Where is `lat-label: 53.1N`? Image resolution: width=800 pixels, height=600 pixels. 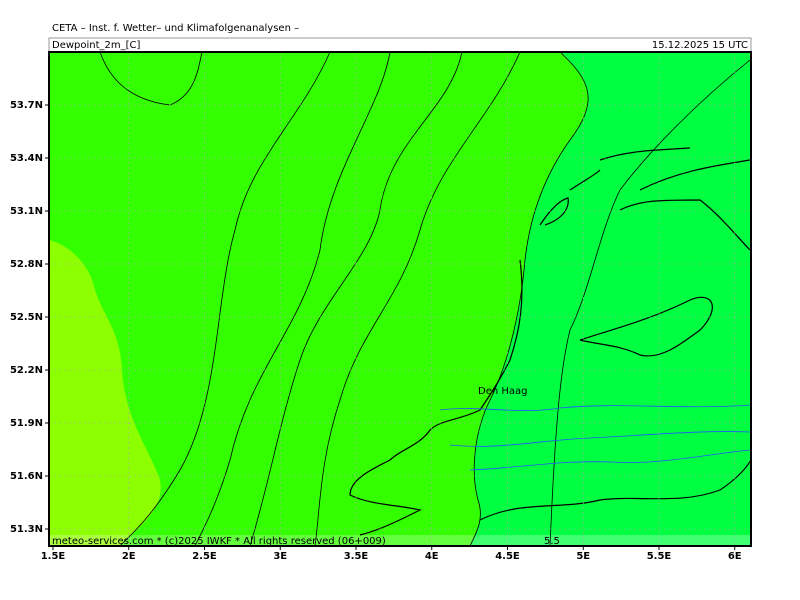
lat-label: 53.1N is located at coordinates (26, 211).